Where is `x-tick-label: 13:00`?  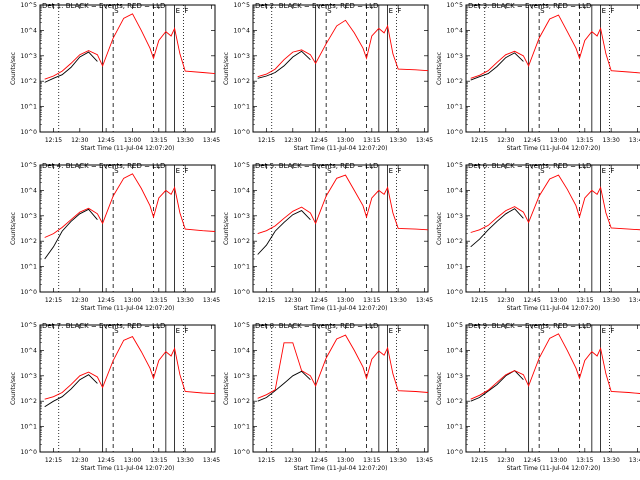
x-tick-label: 13:00 is located at coordinates (132, 300).